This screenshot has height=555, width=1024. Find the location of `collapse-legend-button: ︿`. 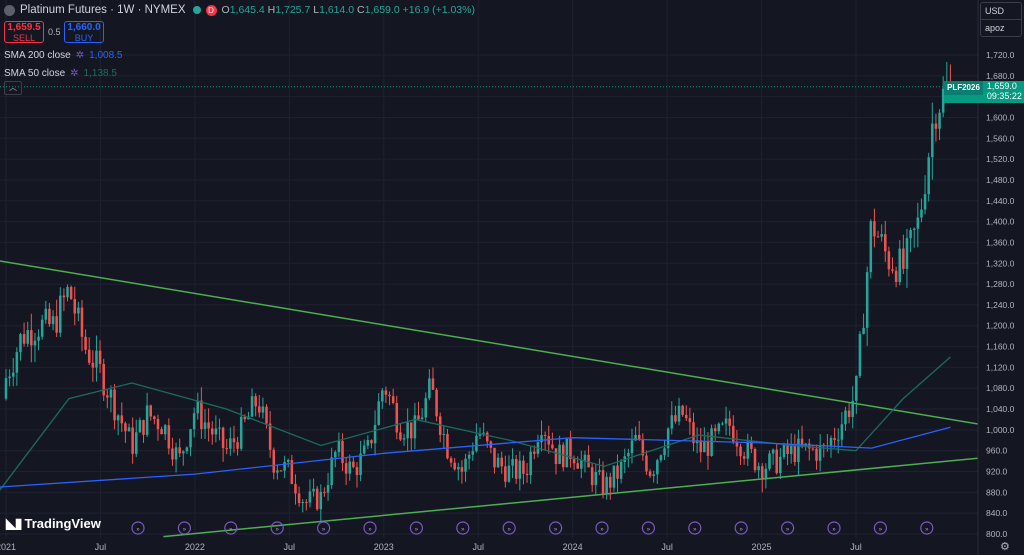

collapse-legend-button: ︿ is located at coordinates (13, 88).